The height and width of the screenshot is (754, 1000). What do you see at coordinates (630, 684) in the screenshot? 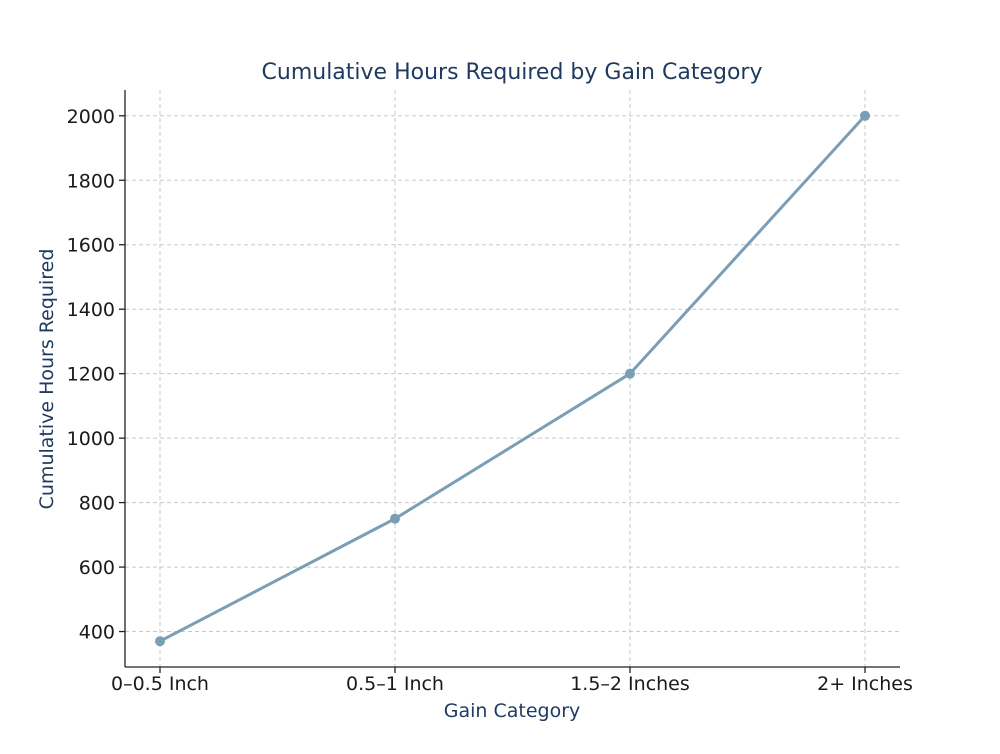
I see `x-tick-label: 1.5–2 Inches` at bounding box center [630, 684].